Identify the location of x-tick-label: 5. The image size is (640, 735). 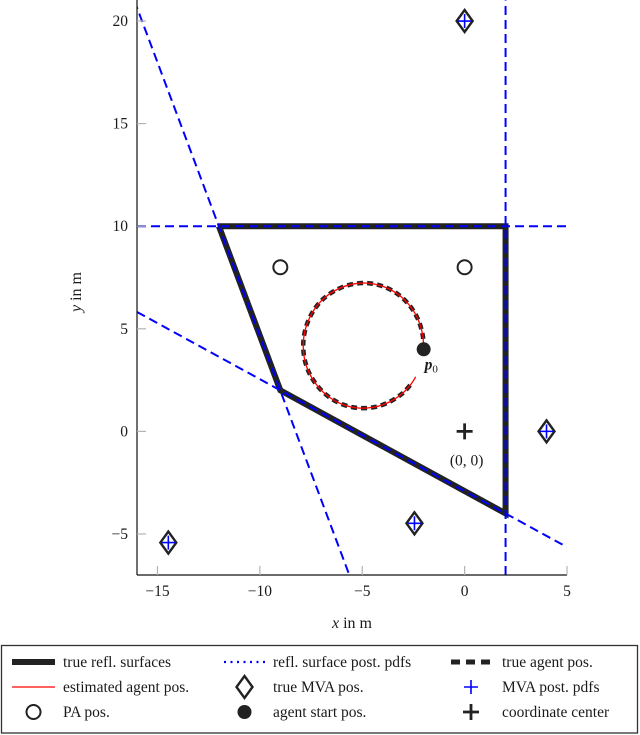
(567, 591).